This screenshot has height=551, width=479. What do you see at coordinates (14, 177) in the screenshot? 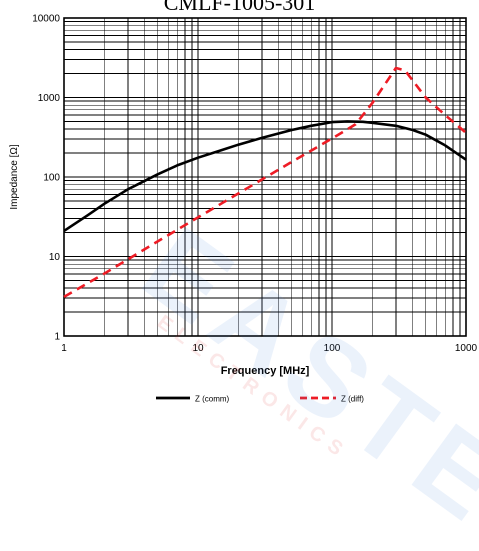
I see `y-axis-title: Impedance [Ω]` at bounding box center [14, 177].